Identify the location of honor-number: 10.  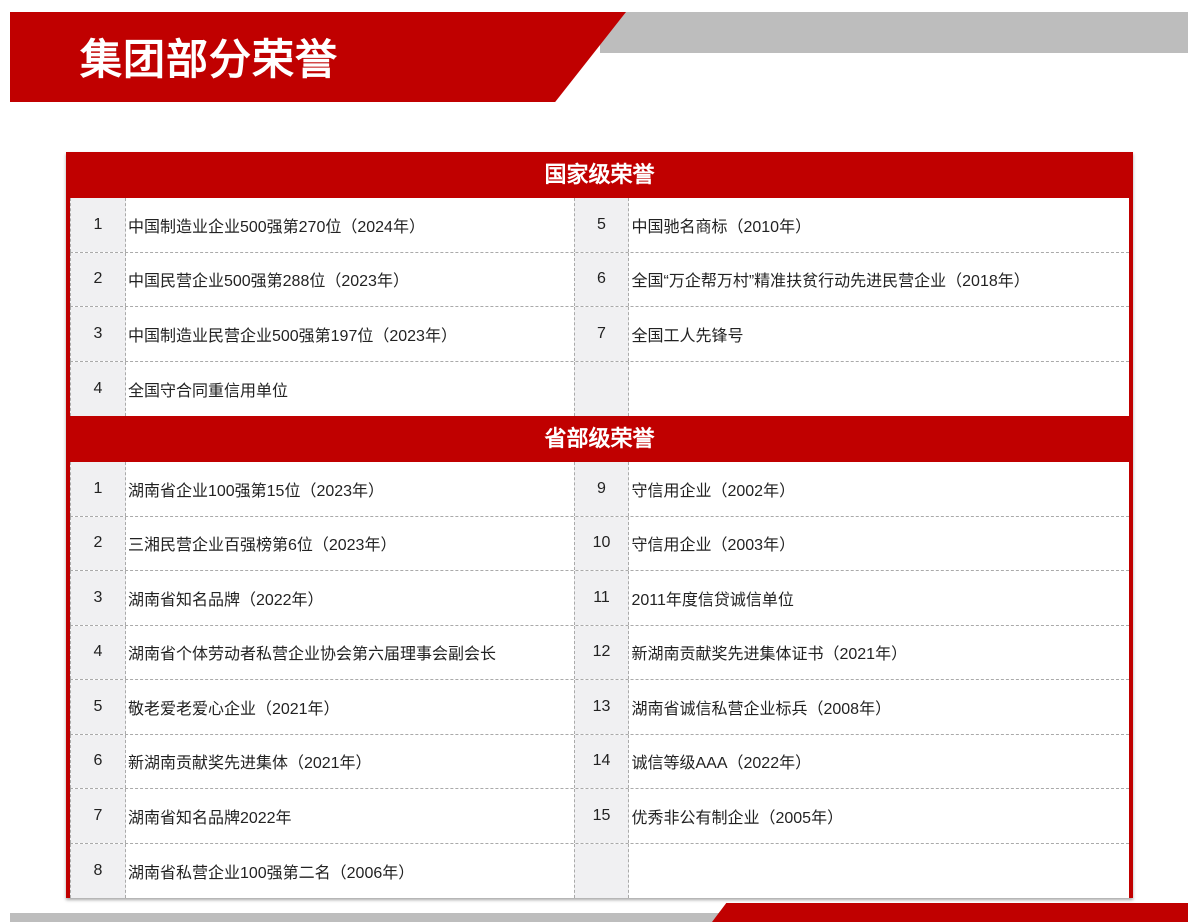
(601, 543).